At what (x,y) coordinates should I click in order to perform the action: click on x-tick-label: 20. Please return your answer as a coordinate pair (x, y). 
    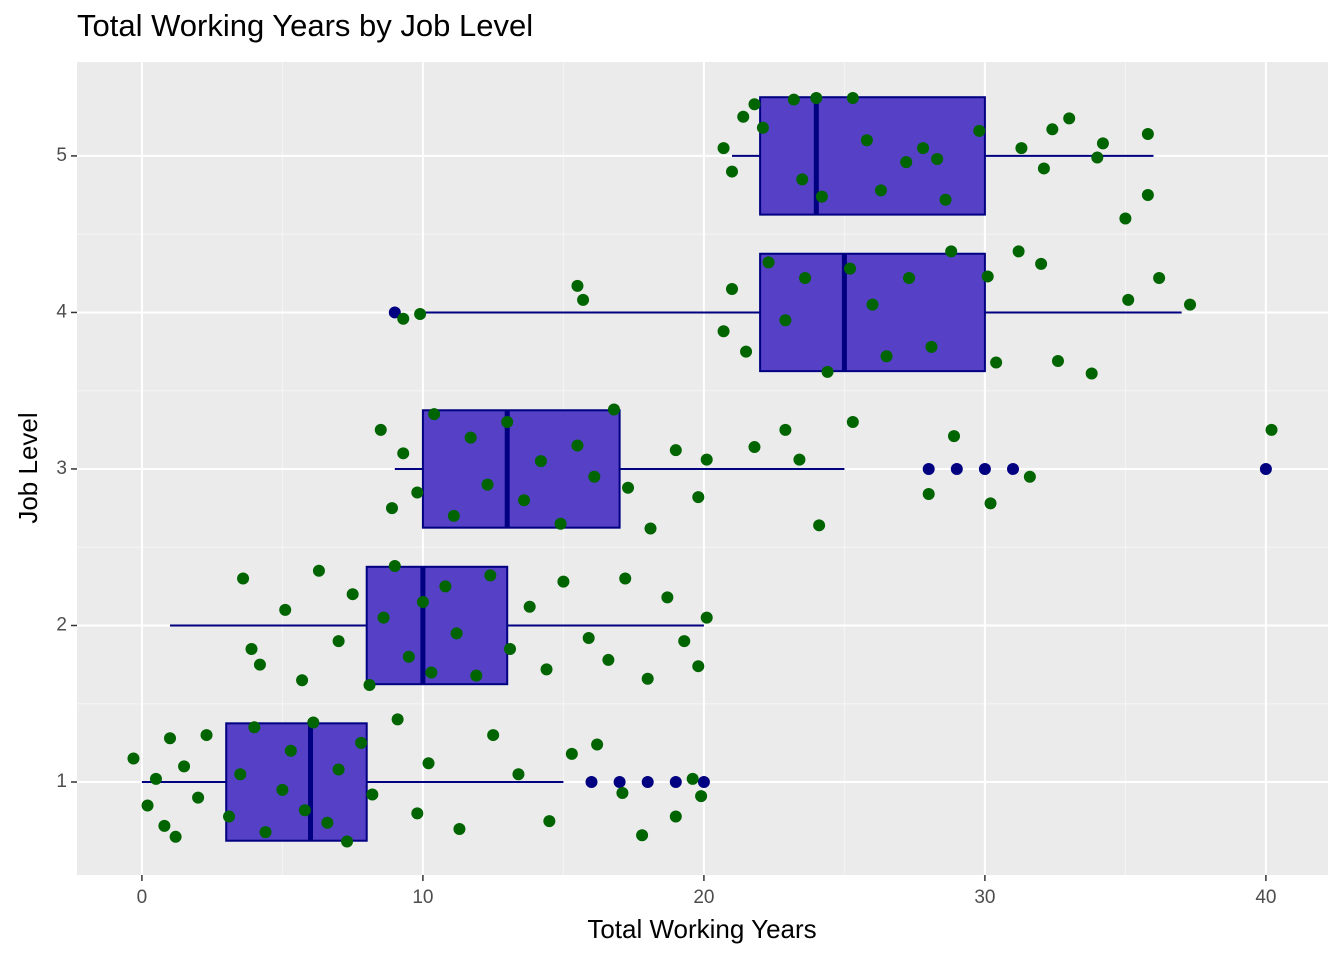
    Looking at the image, I should click on (703, 897).